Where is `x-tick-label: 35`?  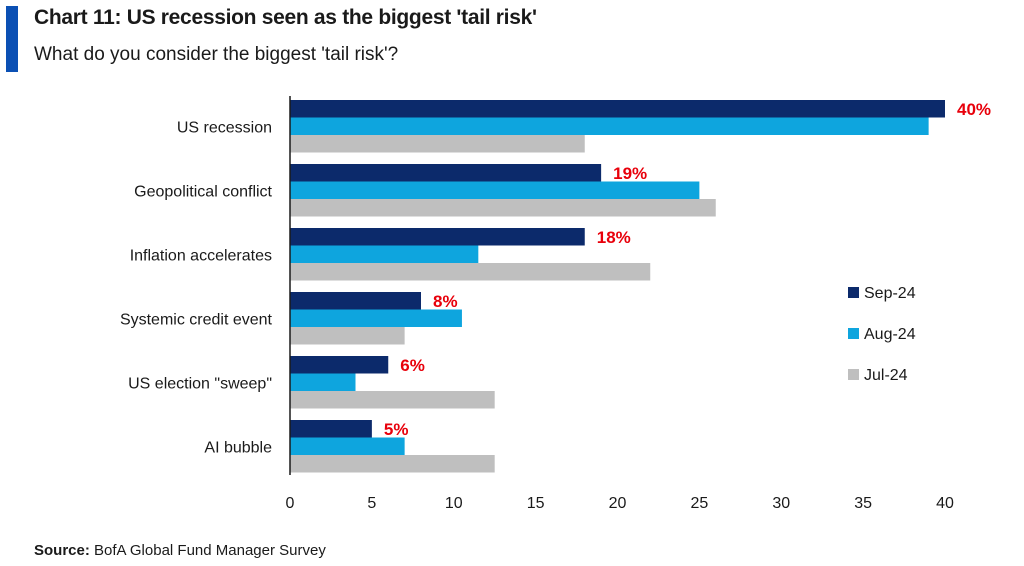
x-tick-label: 35 is located at coordinates (863, 503).